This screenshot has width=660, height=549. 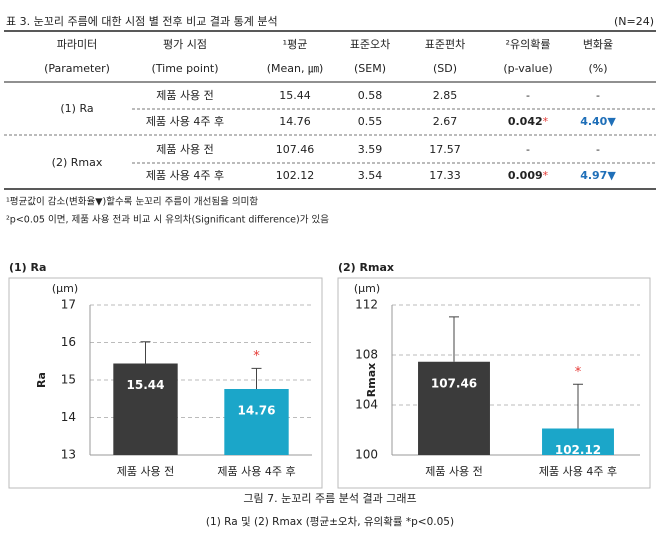 I want to click on y-tick-label: 14, so click(x=68, y=417).